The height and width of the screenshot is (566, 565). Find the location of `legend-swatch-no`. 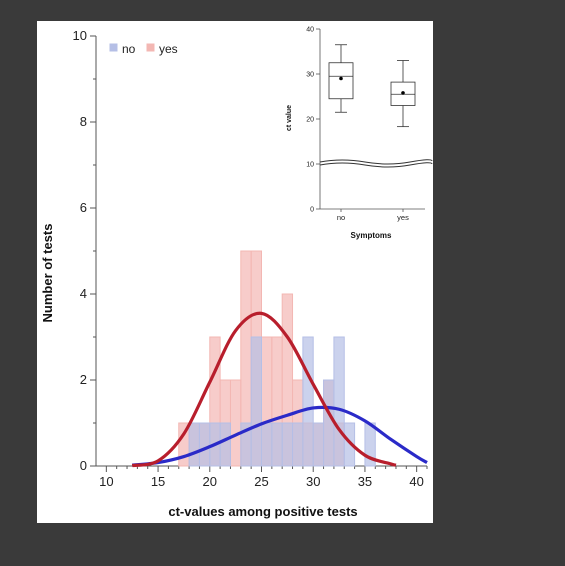

legend-swatch-no is located at coordinates (113, 47).